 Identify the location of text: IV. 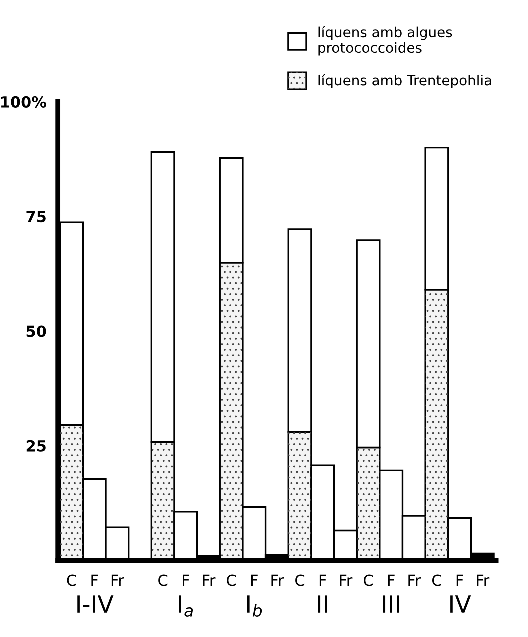
(461, 604).